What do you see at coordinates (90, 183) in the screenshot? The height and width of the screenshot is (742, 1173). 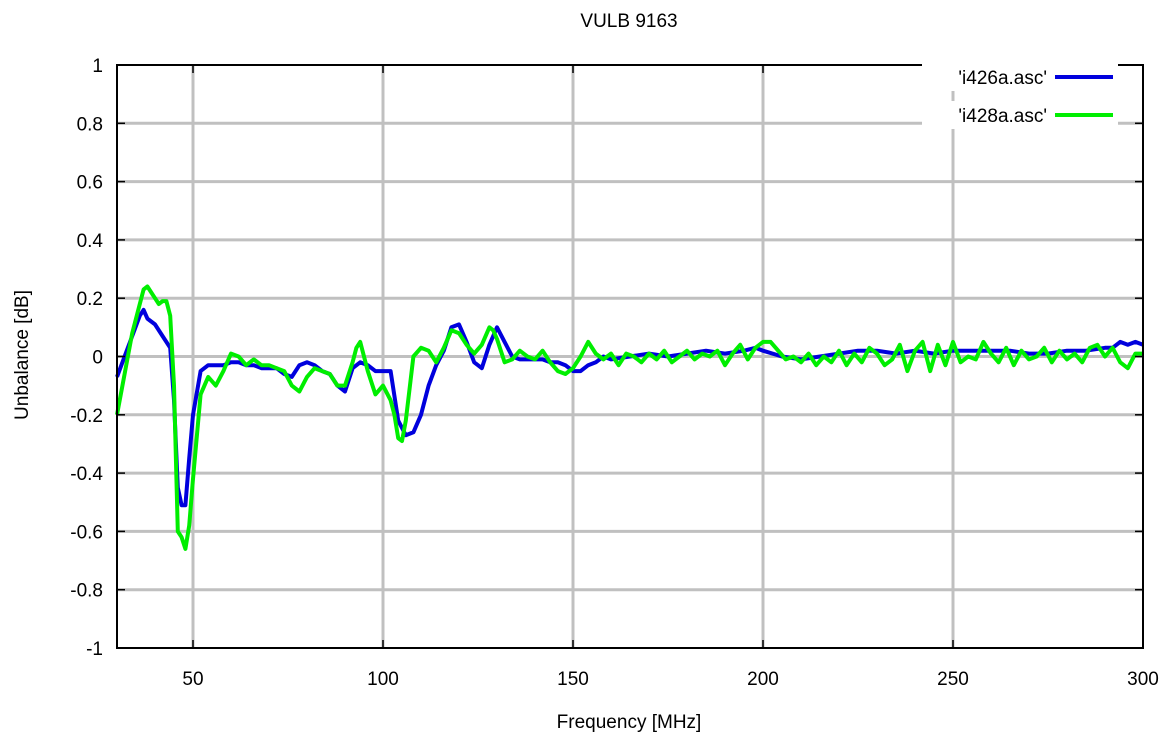 I see `y-tick-label: 0.6` at bounding box center [90, 183].